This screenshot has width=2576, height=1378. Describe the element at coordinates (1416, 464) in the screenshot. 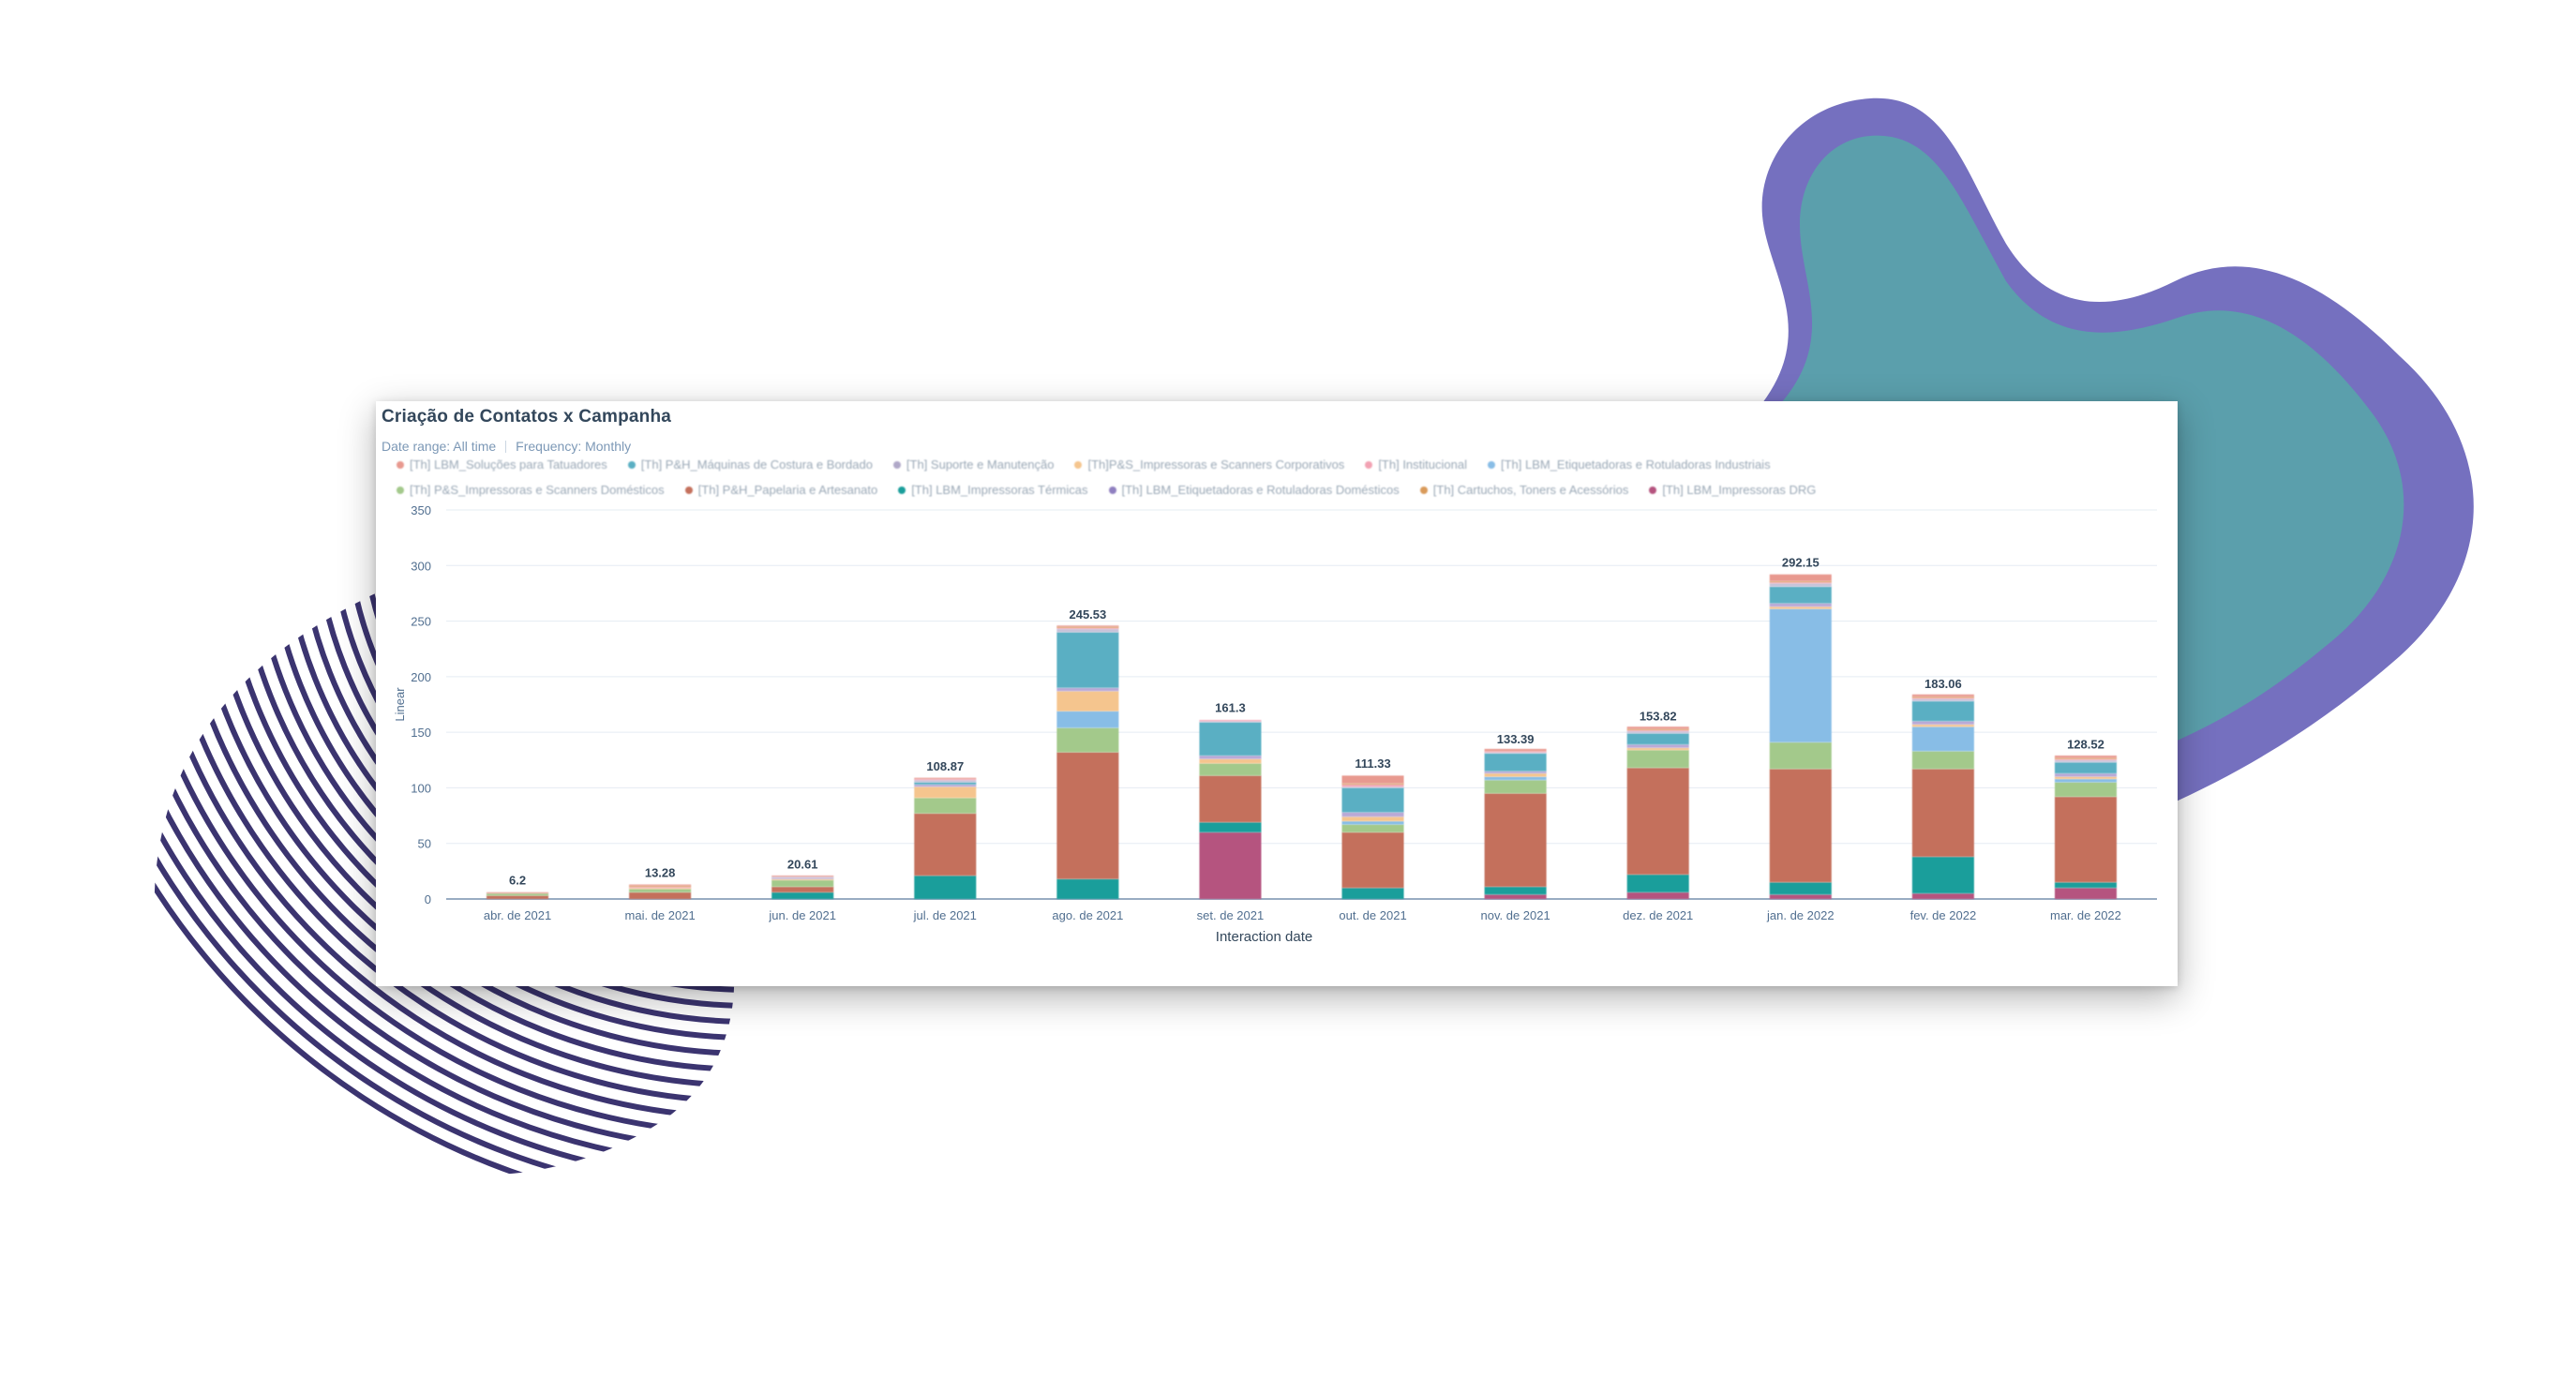

I see `legend-item: [Th] Institucional` at that location.